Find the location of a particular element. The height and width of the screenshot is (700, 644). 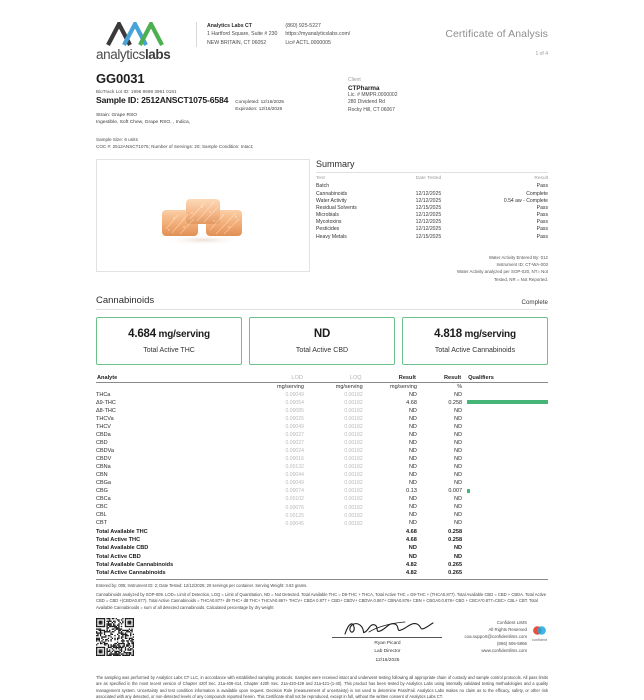

unit-cell is located at coordinates (170, 387).